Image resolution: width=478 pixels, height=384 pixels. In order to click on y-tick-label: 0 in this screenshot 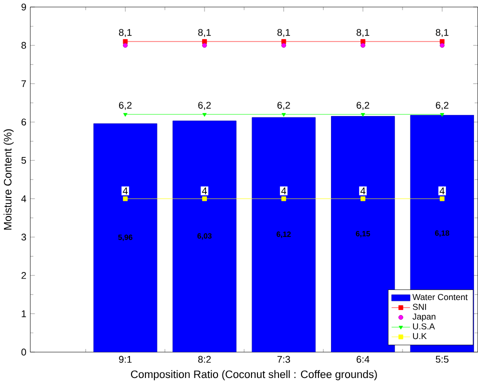, I will do `click(23, 352)`.